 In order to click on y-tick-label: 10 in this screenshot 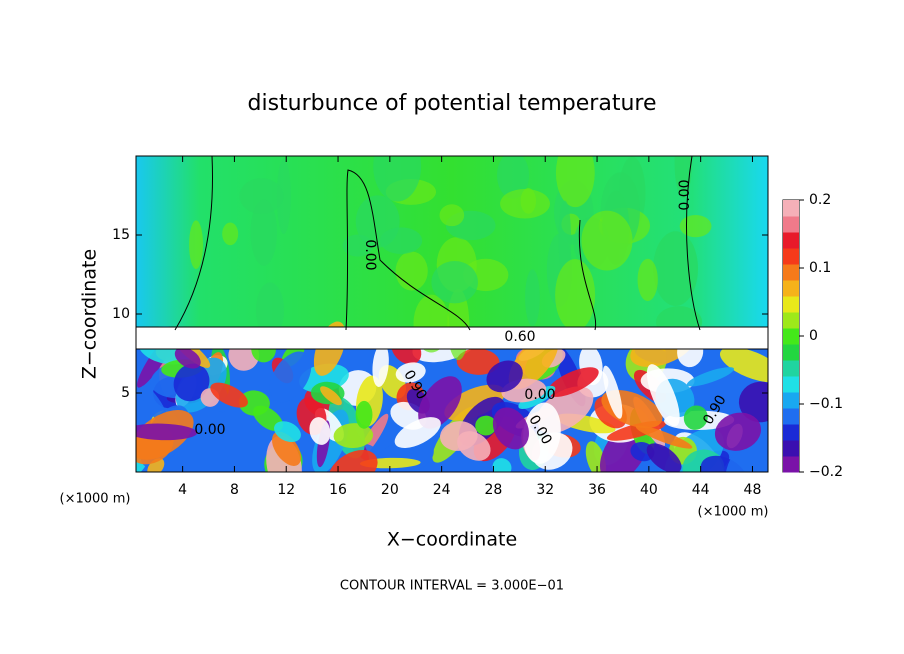, I will do `click(121, 314)`.